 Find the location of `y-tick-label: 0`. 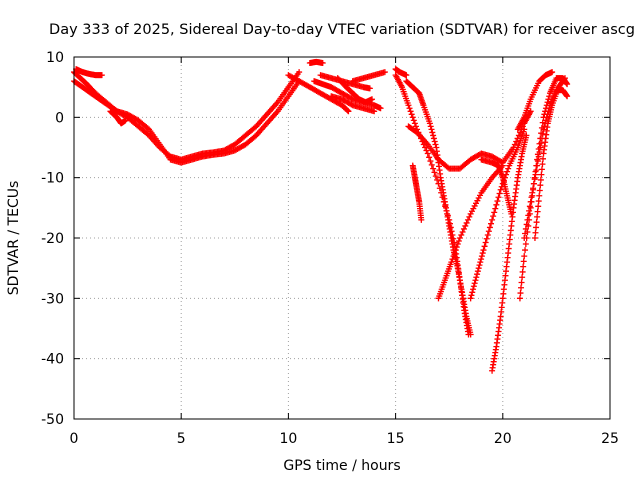

y-tick-label: 0 is located at coordinates (59, 118).